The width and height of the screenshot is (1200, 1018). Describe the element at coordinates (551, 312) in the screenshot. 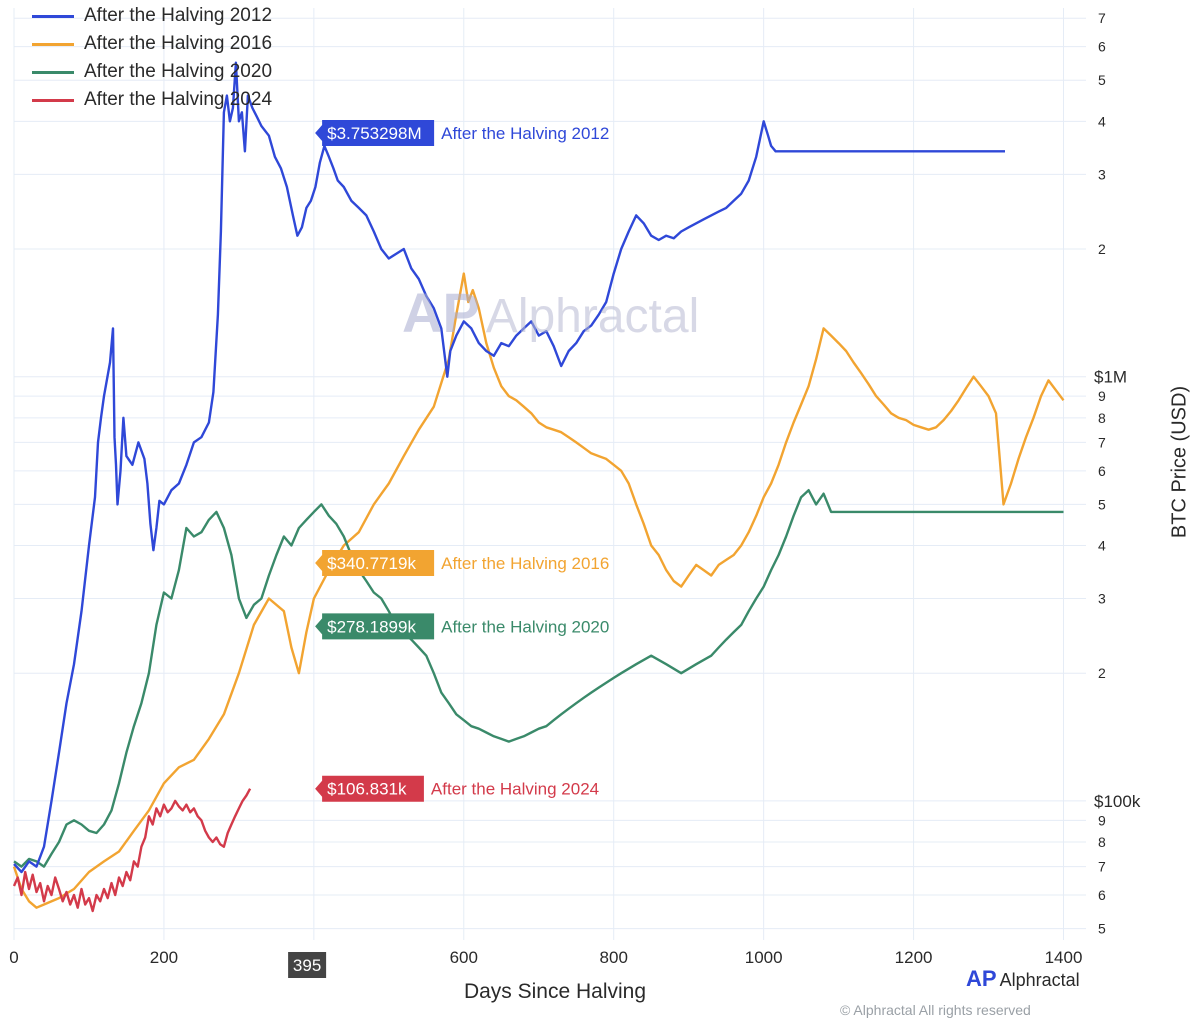

I see `watermark: AP Alphractal` at that location.